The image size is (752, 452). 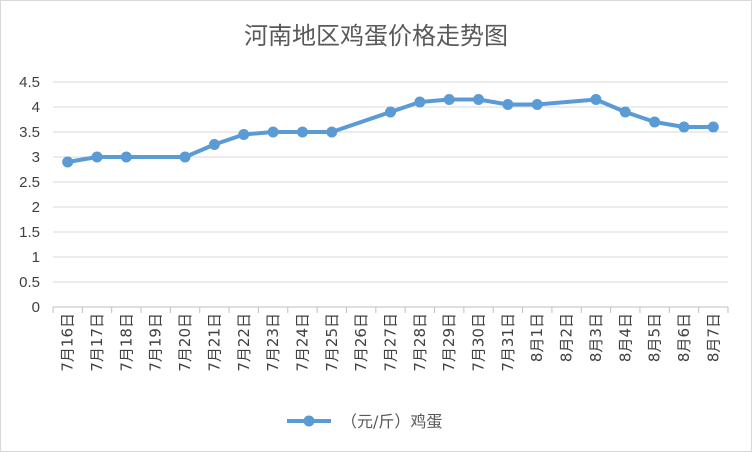 I want to click on x-tick-label: 7月17日, so click(x=97, y=342).